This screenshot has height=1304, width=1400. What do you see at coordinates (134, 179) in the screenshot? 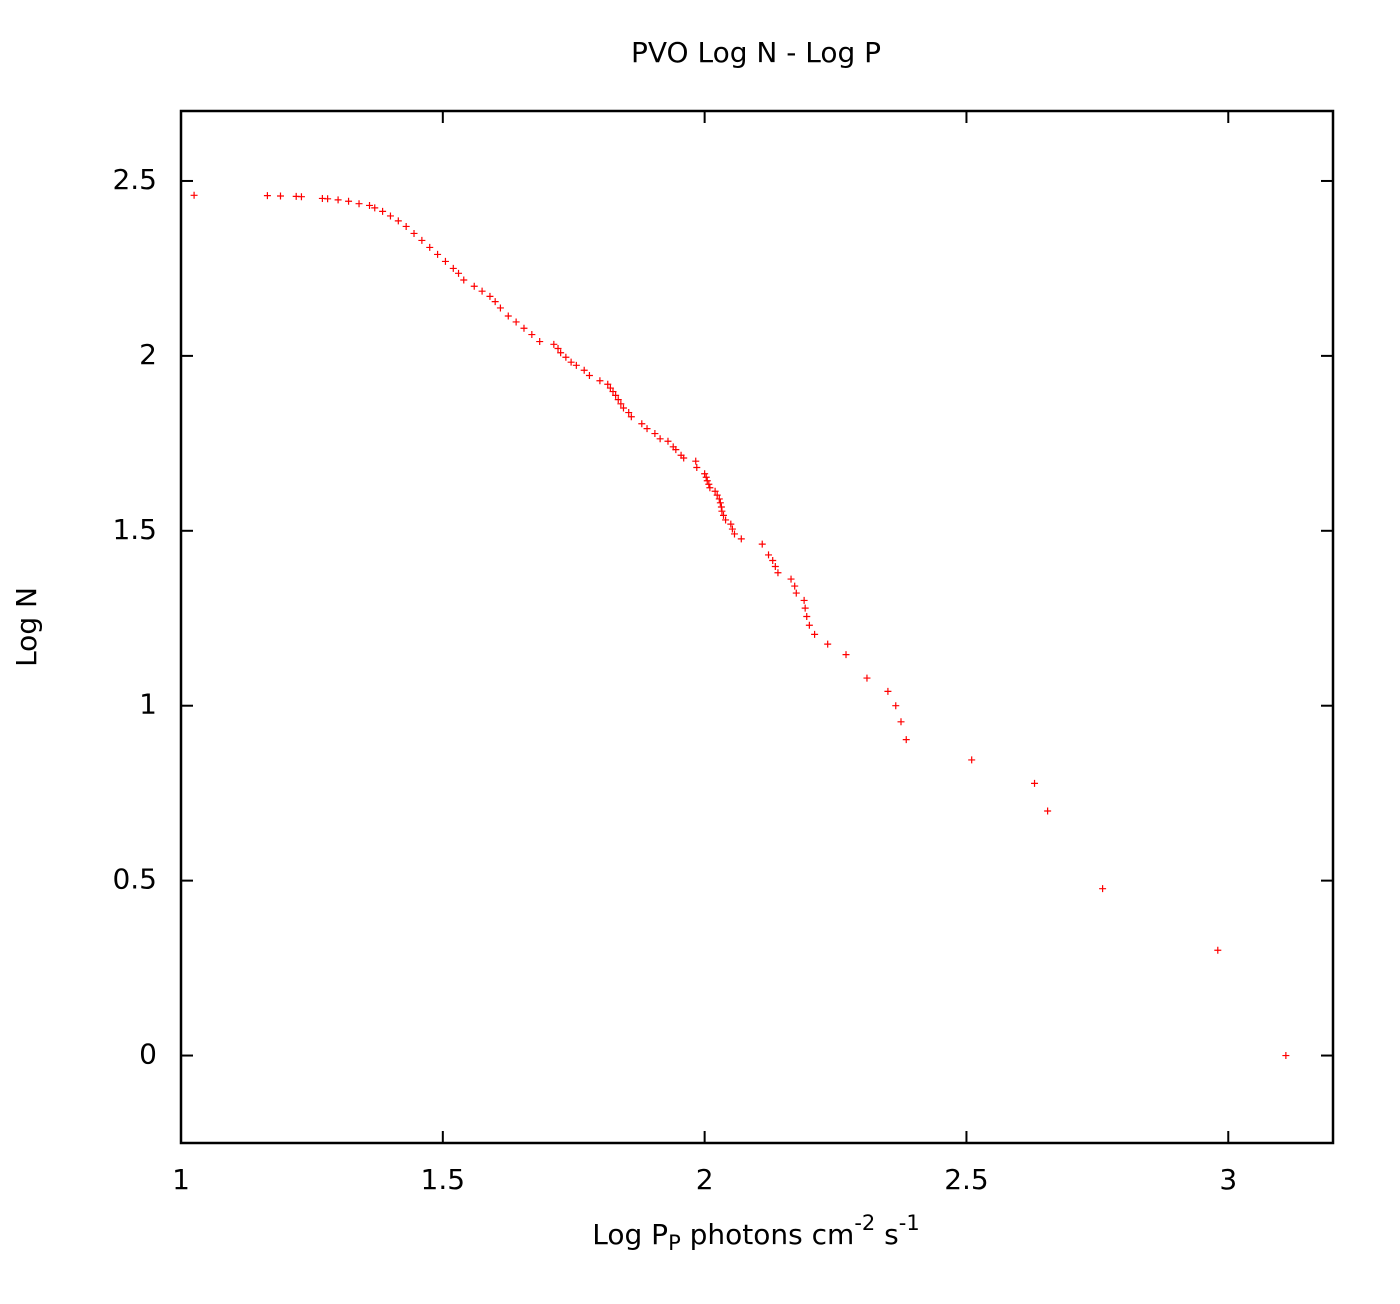
I see `y-tick-label: 2.5` at bounding box center [134, 179].